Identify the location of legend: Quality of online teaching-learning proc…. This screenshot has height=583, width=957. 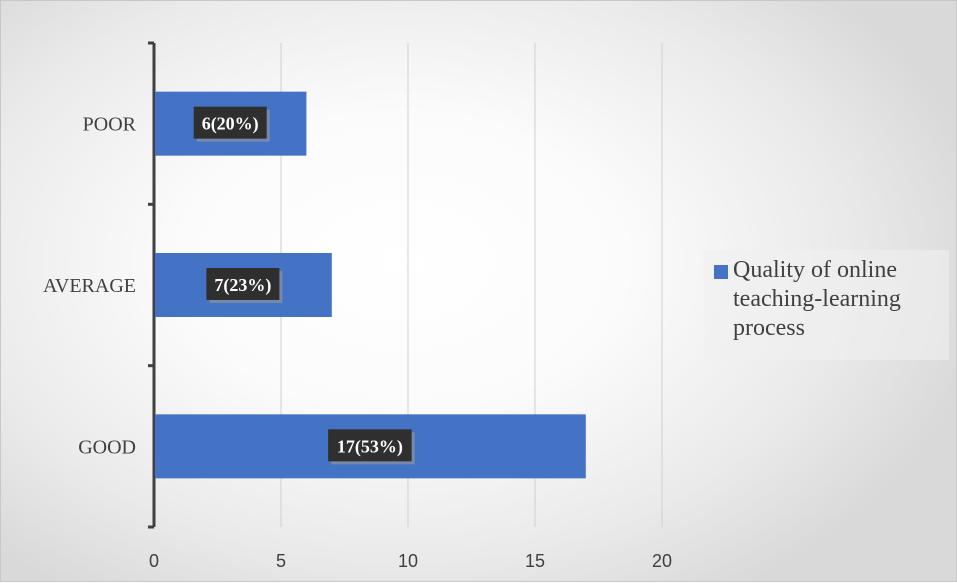
(826, 305).